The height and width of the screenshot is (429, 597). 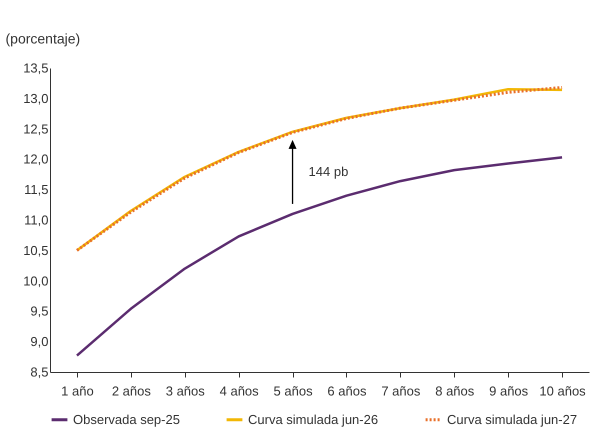 What do you see at coordinates (347, 391) in the screenshot?
I see `x-tick-label: 6 años` at bounding box center [347, 391].